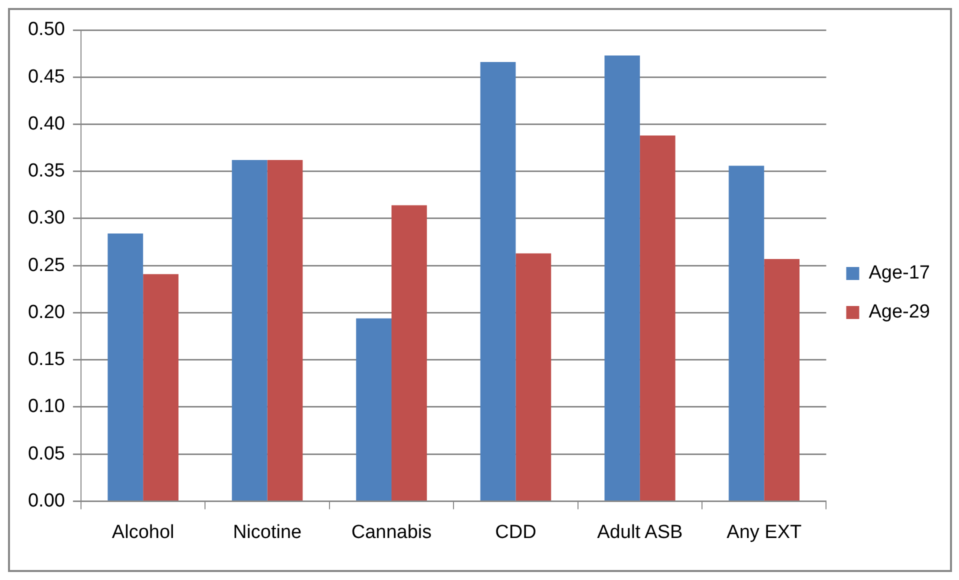 The height and width of the screenshot is (580, 959). I want to click on y-tick-label: 0.05, so click(46, 453).